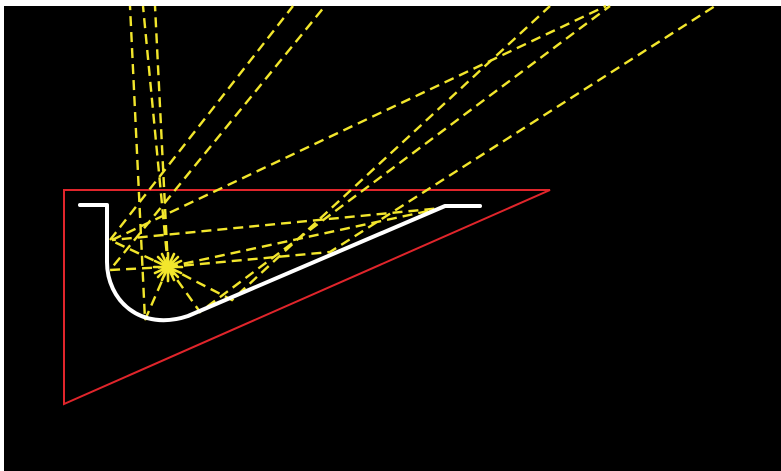 The height and width of the screenshot is (471, 781). What do you see at coordinates (168, 267) in the screenshot?
I see `light-source-starburst-icon` at bounding box center [168, 267].